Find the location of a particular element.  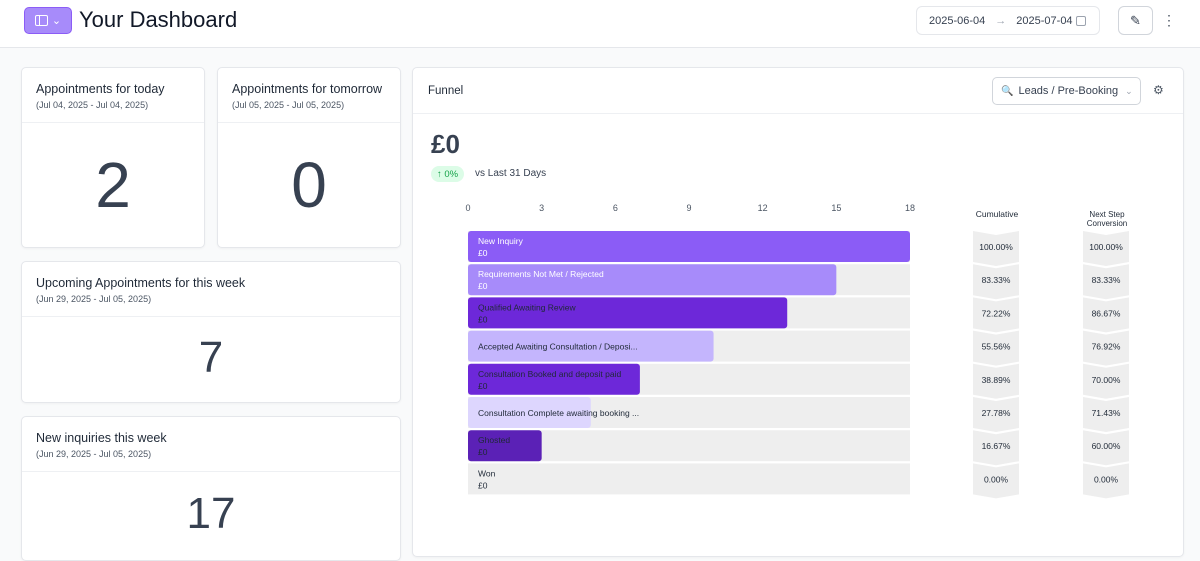

search-icon: 🔍 is located at coordinates (1007, 91).